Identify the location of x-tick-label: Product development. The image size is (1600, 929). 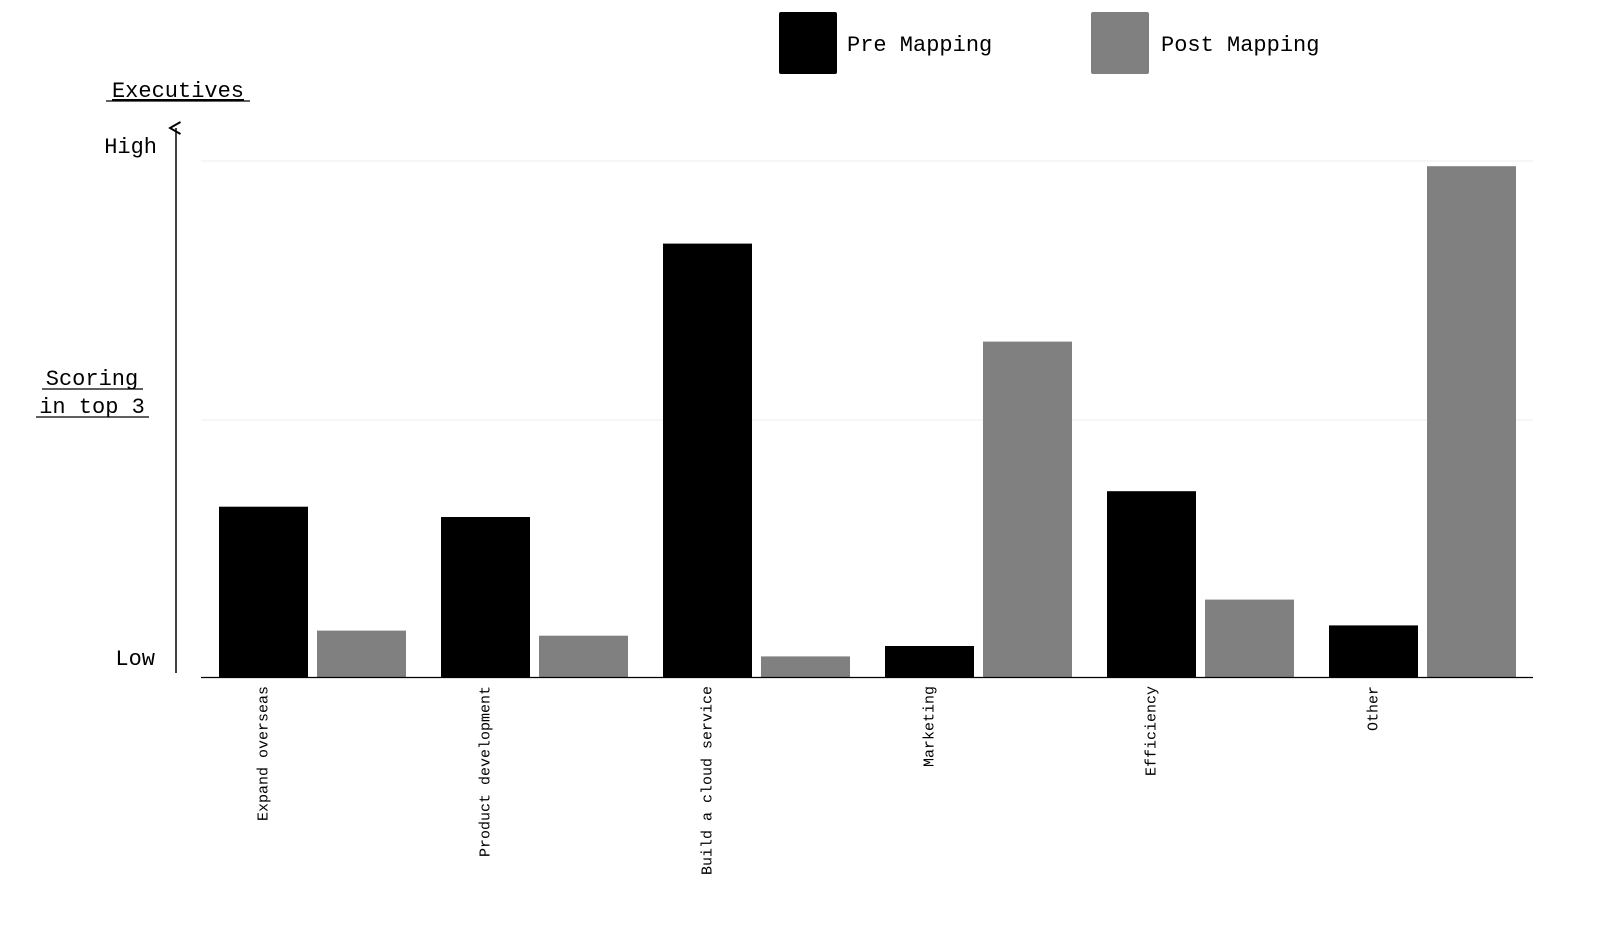
(486, 771).